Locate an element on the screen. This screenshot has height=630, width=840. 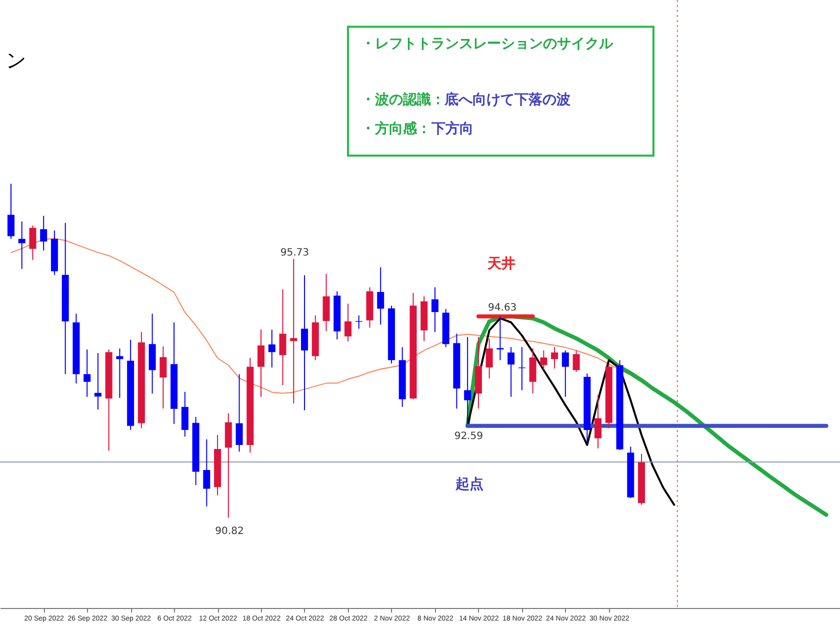
annotation: 95.73 is located at coordinates (295, 253).